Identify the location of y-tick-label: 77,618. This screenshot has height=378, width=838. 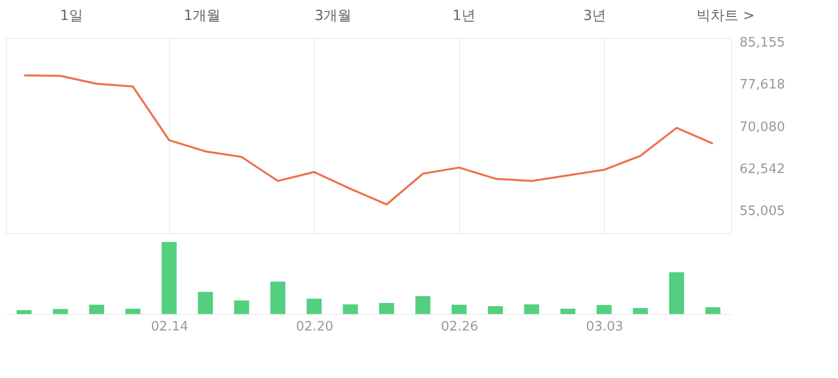
(762, 85).